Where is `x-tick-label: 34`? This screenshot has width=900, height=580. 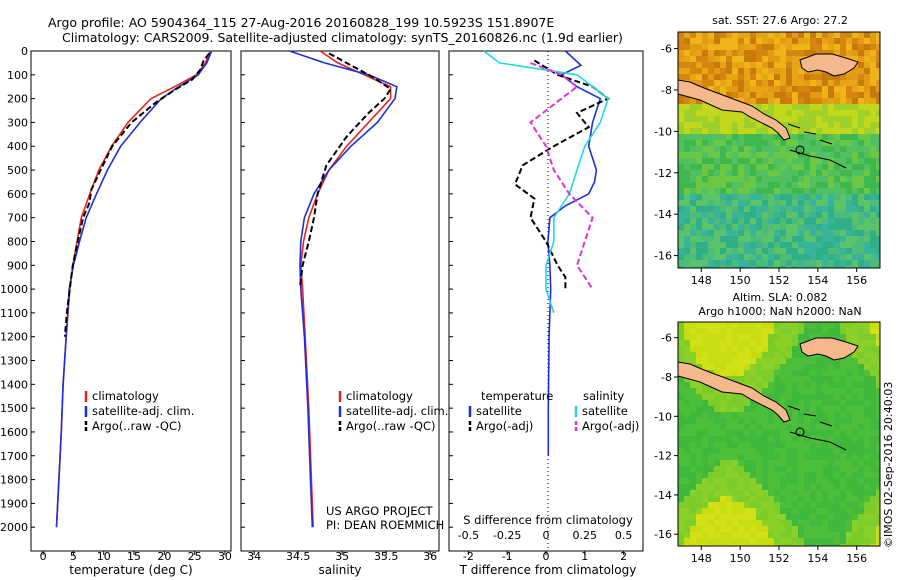
x-tick-label: 34 is located at coordinates (254, 556).